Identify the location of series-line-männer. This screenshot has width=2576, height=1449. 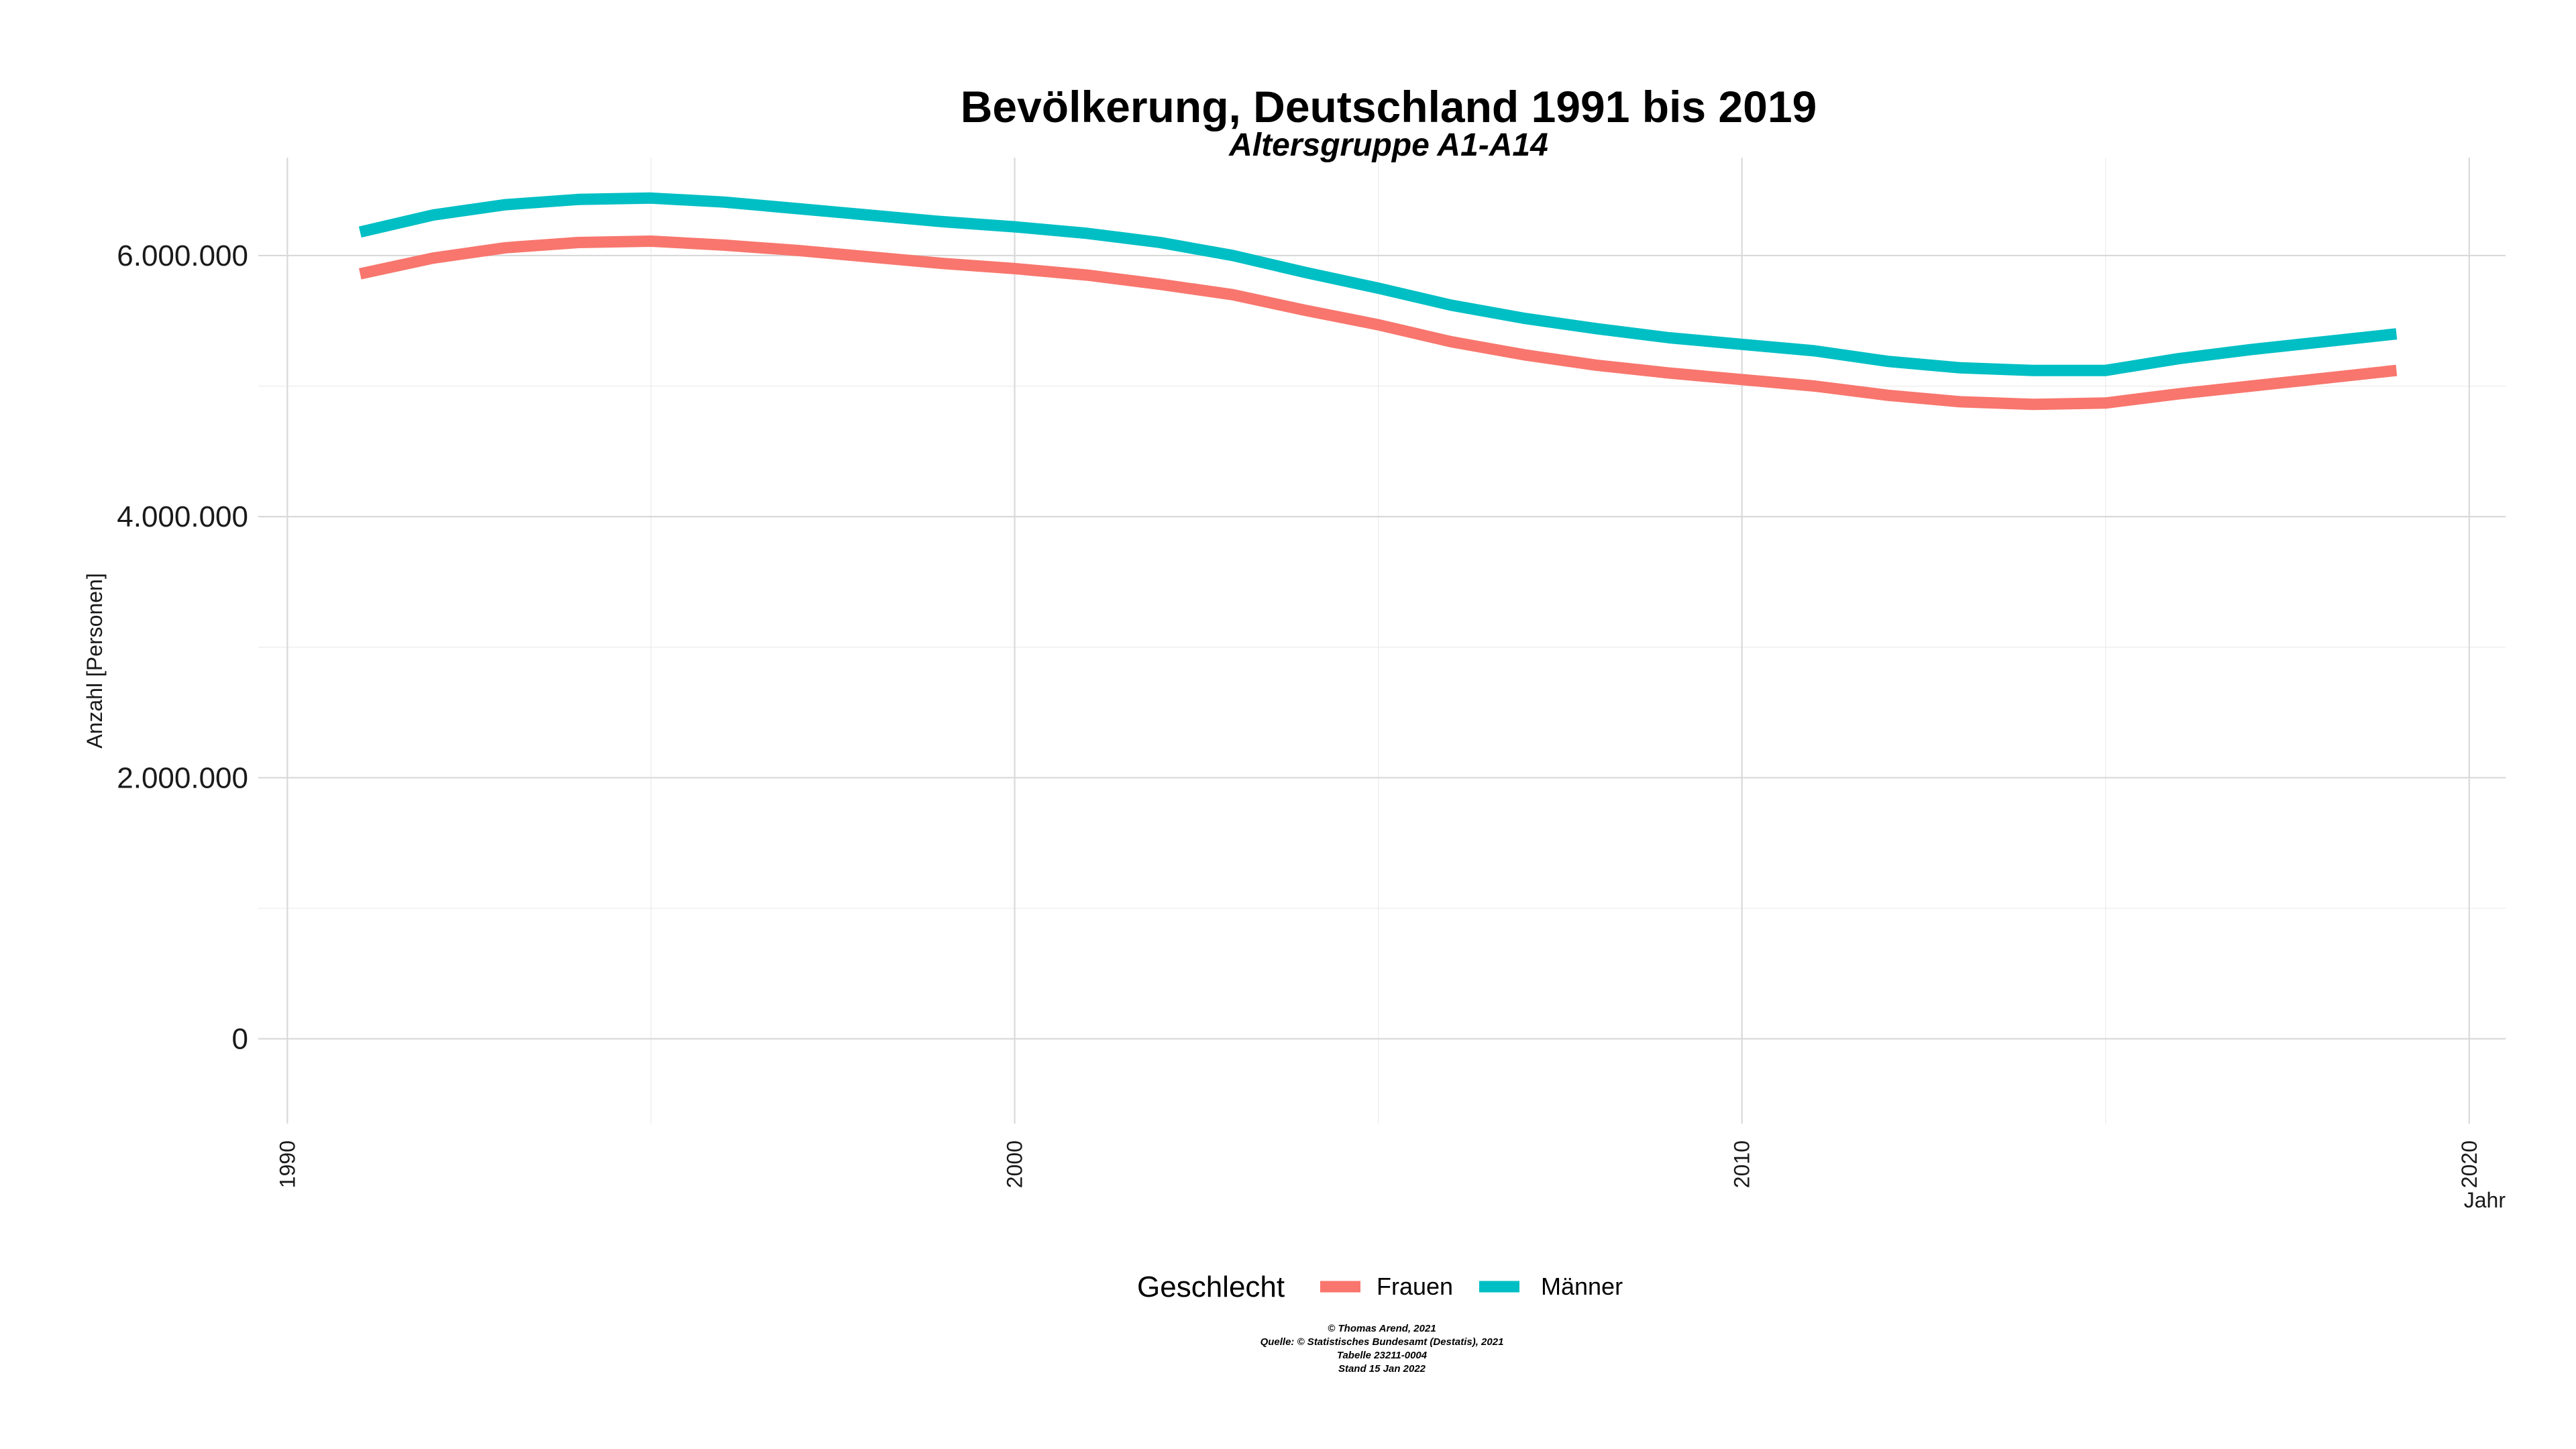
(1378, 284).